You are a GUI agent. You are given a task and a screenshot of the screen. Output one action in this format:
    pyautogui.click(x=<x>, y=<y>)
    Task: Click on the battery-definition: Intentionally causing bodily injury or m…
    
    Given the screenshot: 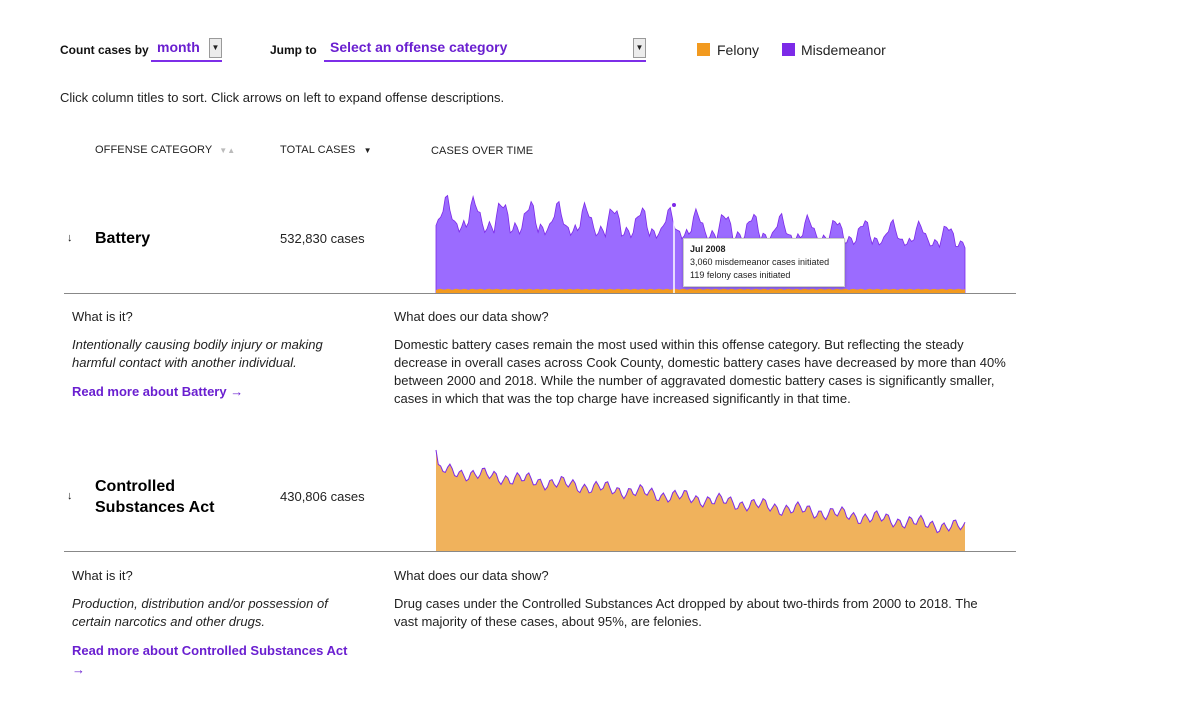 What is the action you would take?
    pyautogui.click(x=197, y=353)
    